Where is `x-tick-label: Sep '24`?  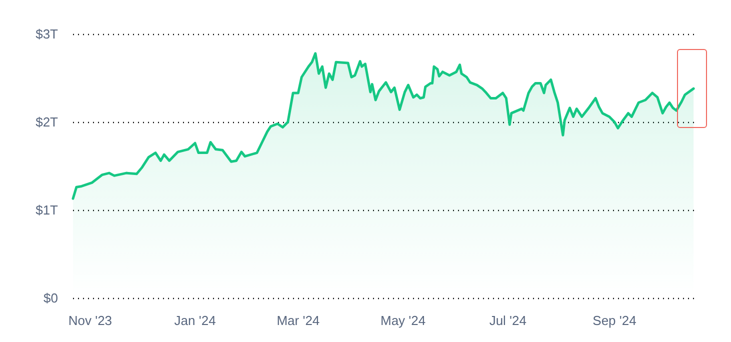
x-tick-label: Sep '24 is located at coordinates (614, 320).